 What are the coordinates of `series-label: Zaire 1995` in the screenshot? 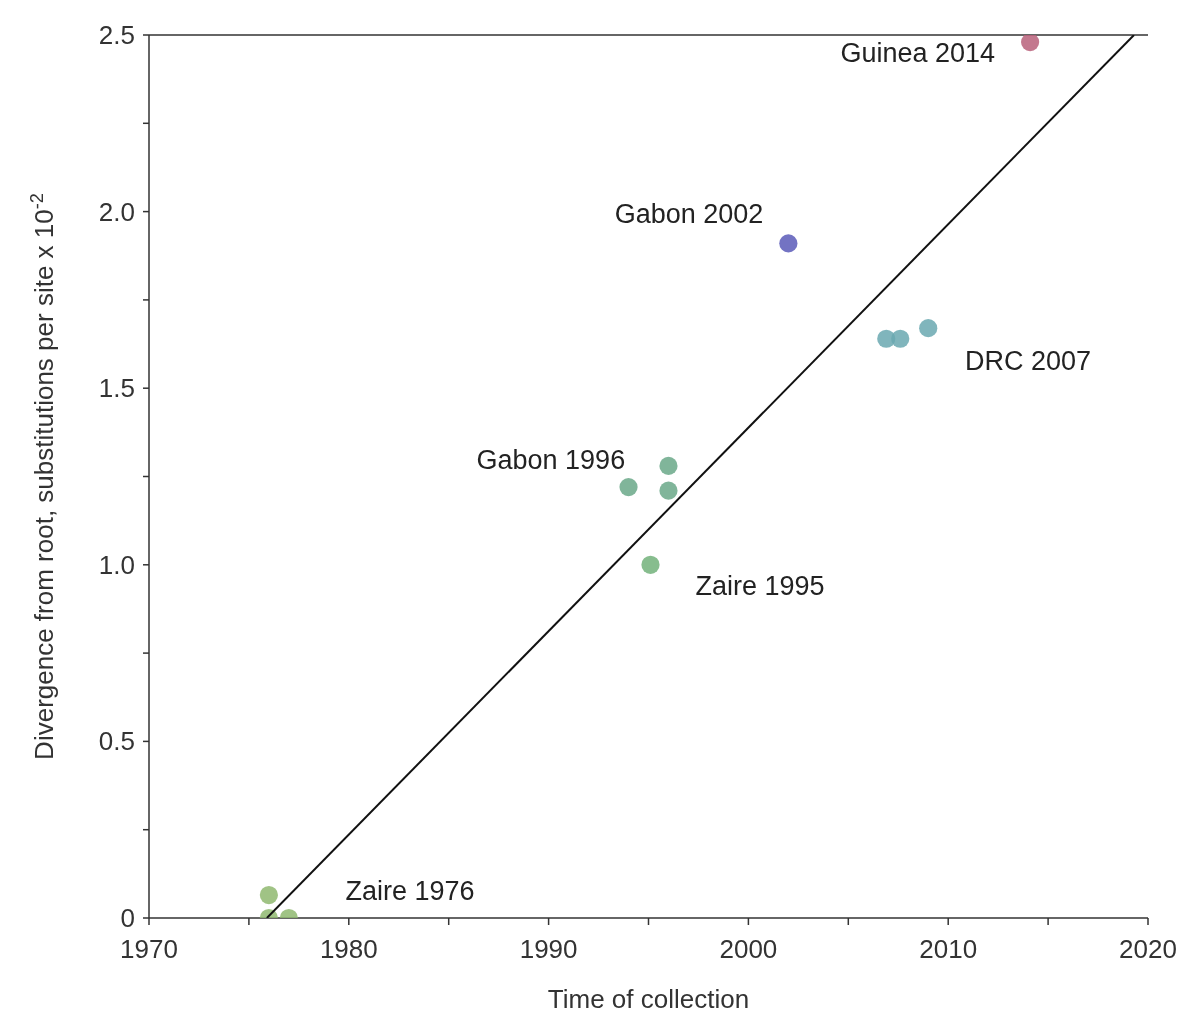 It's located at (760, 585).